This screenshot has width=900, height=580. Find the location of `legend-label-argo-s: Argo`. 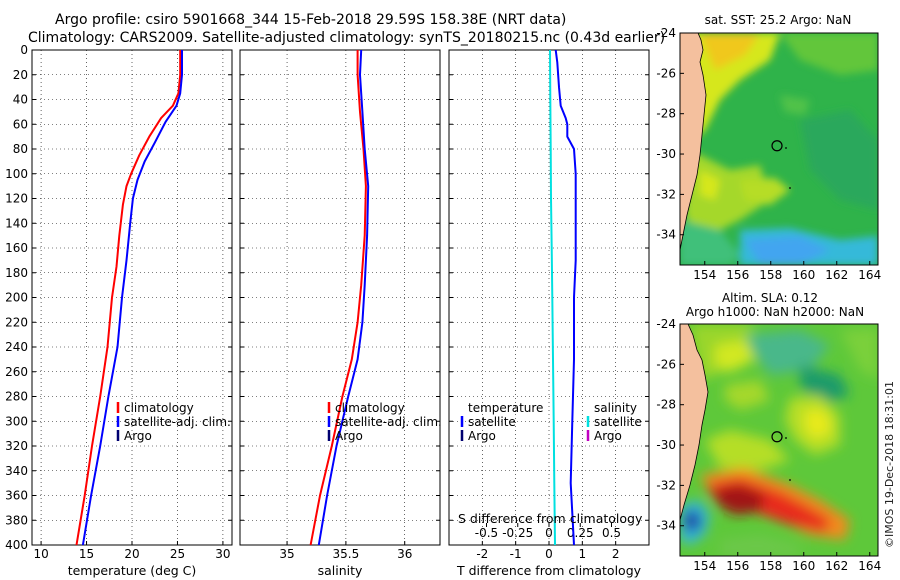

legend-label-argo-s: Argo is located at coordinates (608, 436).